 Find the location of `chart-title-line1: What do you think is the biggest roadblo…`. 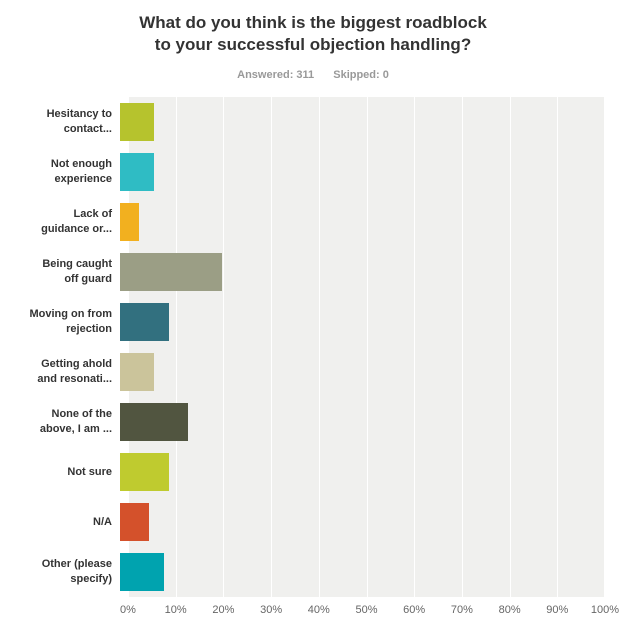

chart-title-line1: What do you think is the biggest roadblo… is located at coordinates (313, 22).